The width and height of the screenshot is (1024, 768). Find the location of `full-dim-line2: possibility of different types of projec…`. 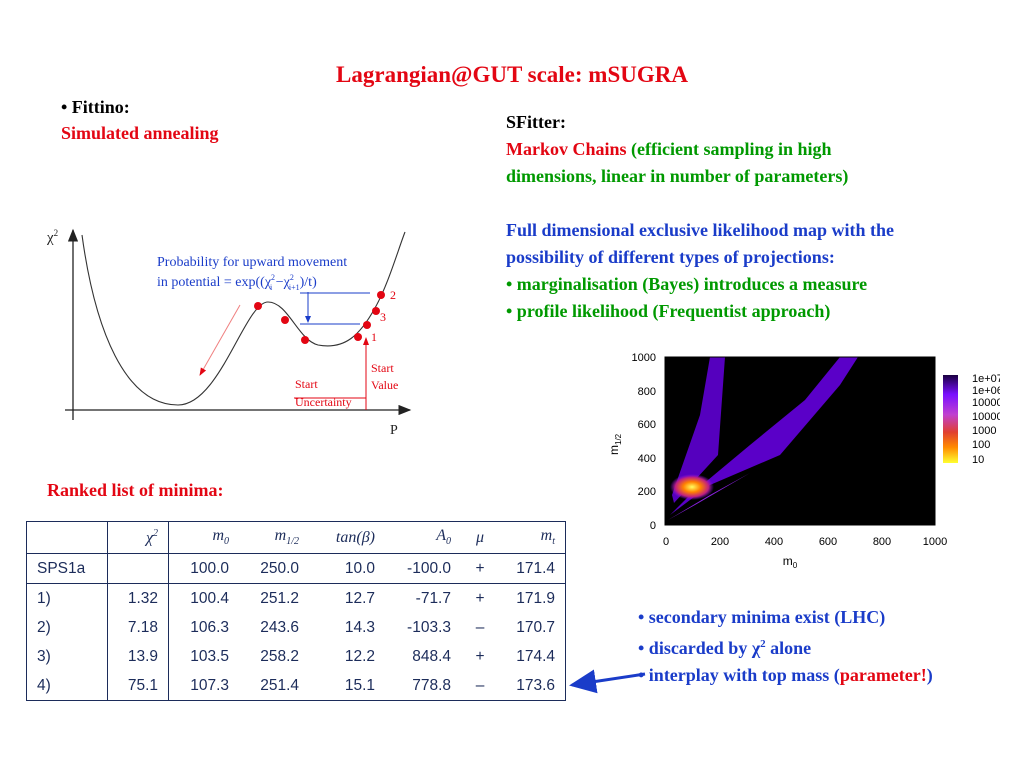

full-dim-line2: possibility of different types of projec… is located at coordinates (670, 257).